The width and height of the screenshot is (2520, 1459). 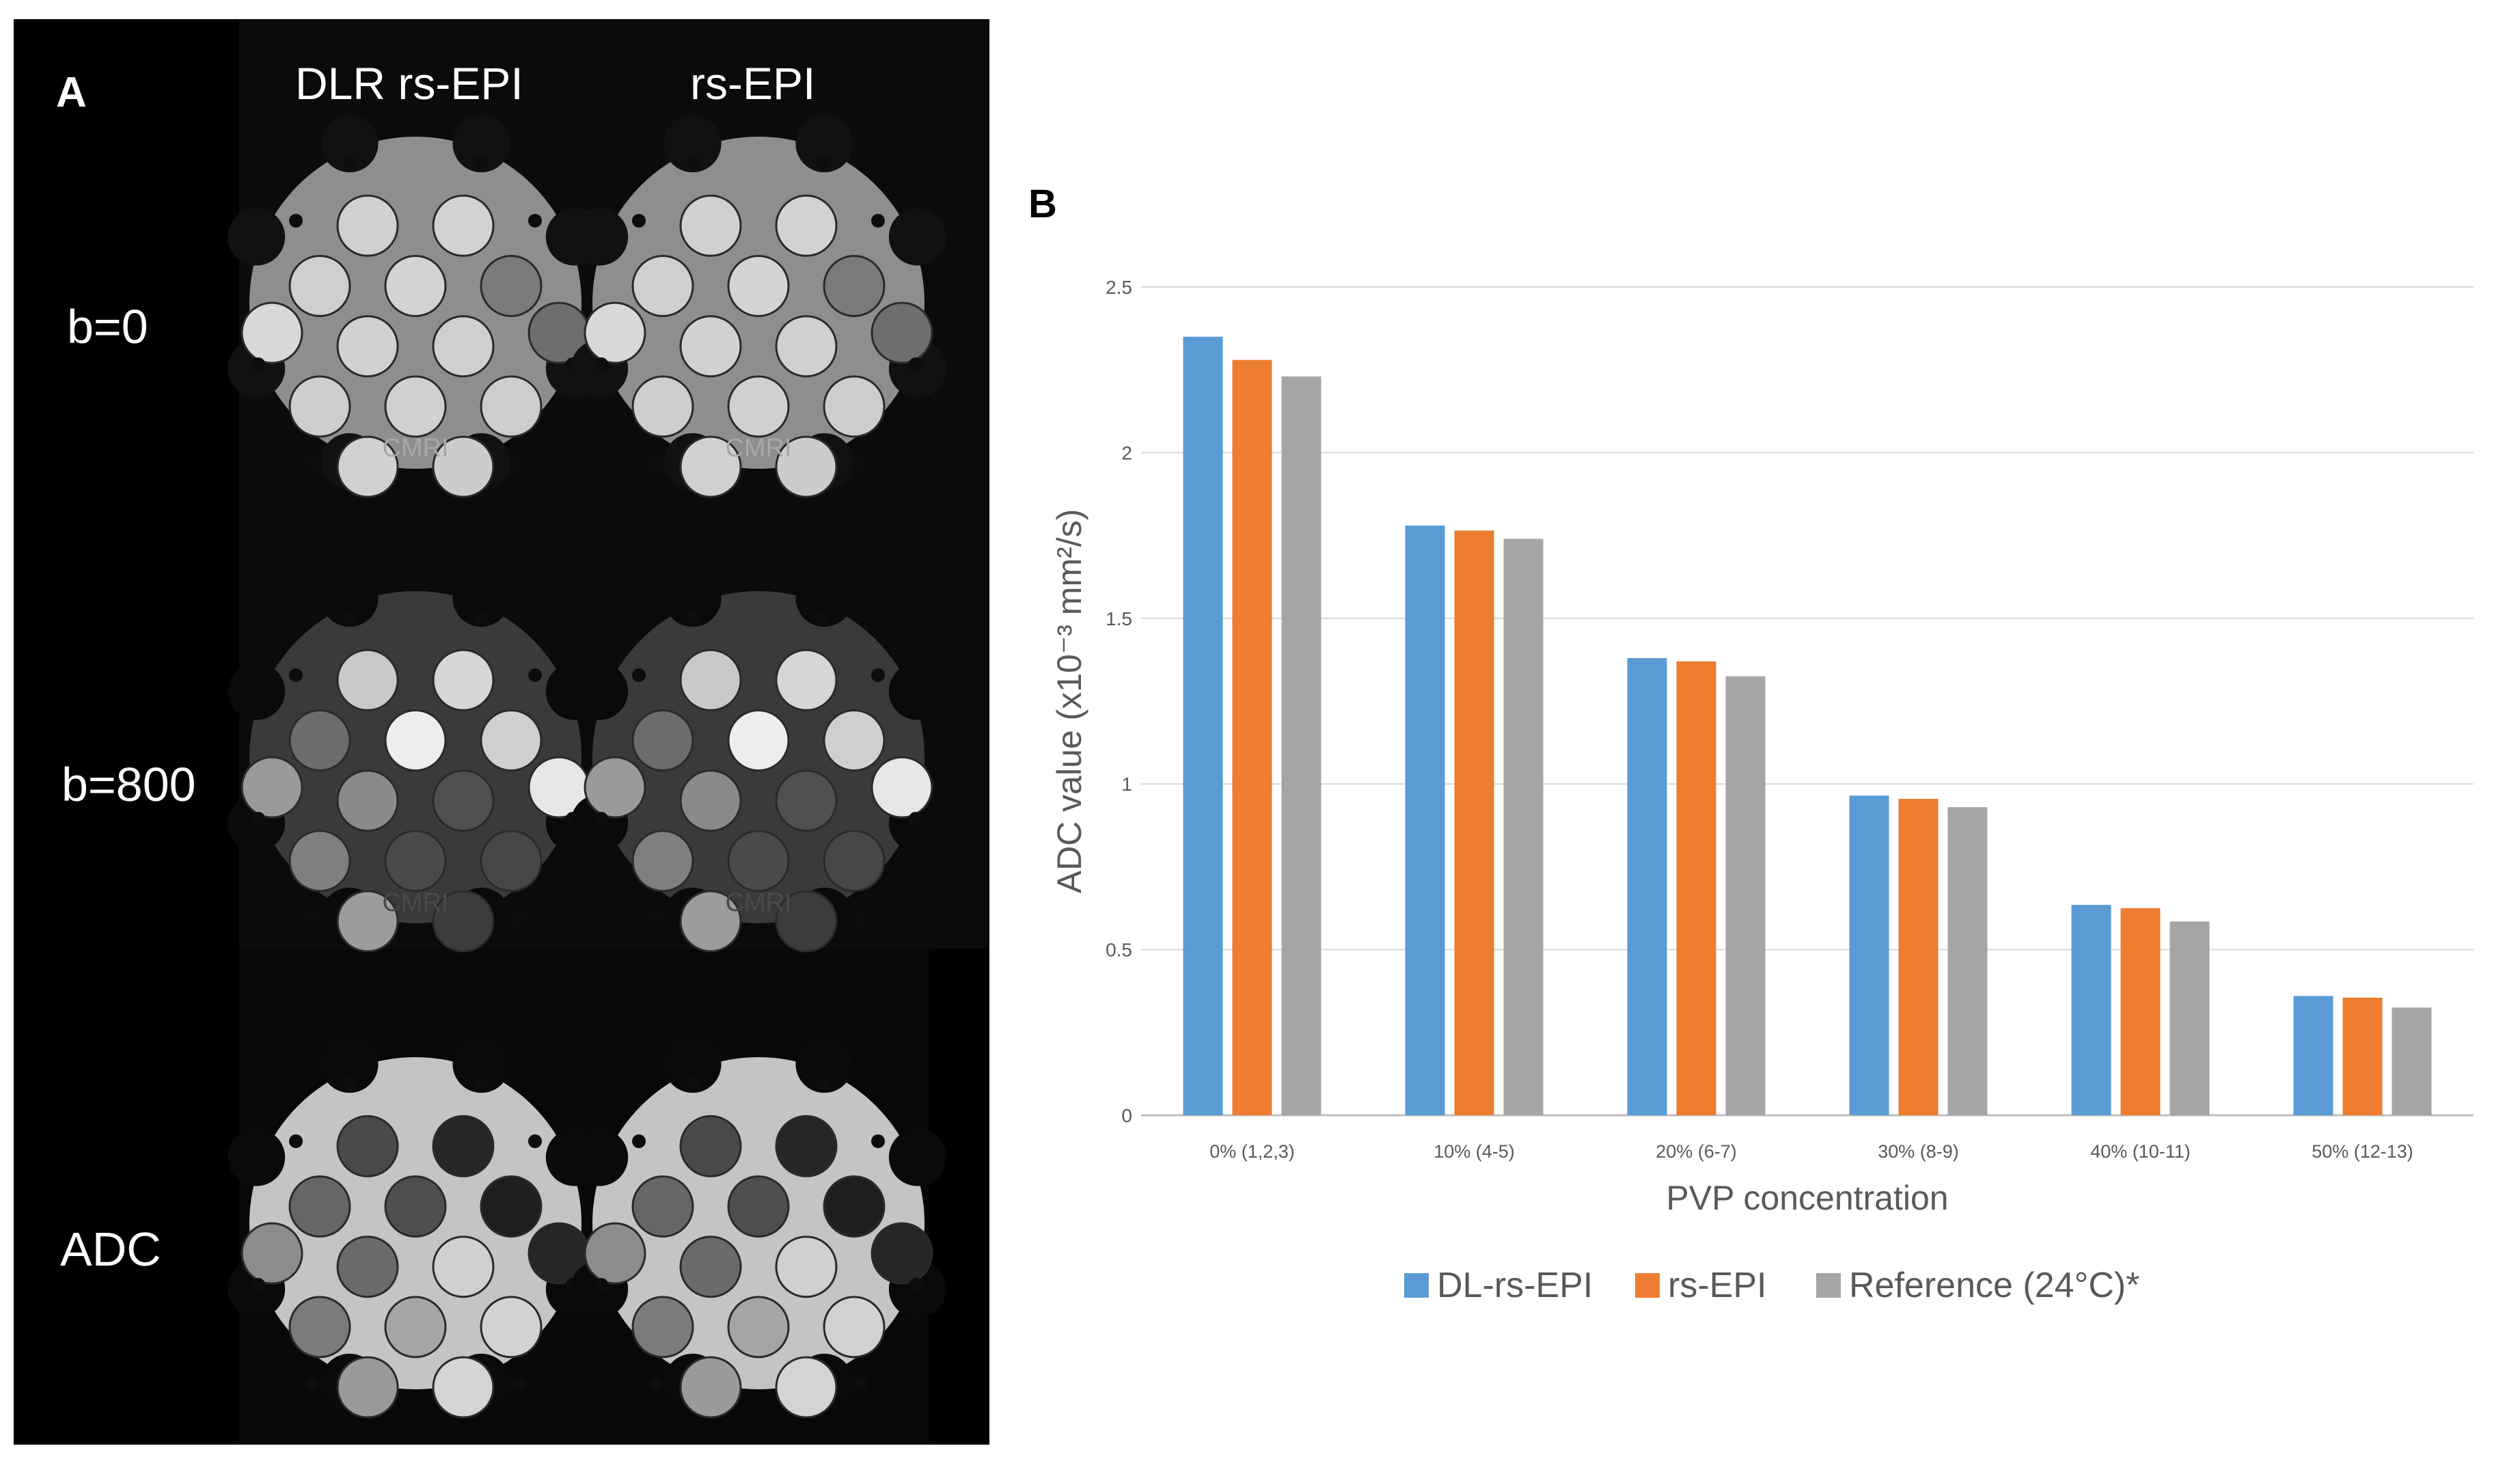 What do you see at coordinates (110, 1249) in the screenshot?
I see `row-label-adc: ADC` at bounding box center [110, 1249].